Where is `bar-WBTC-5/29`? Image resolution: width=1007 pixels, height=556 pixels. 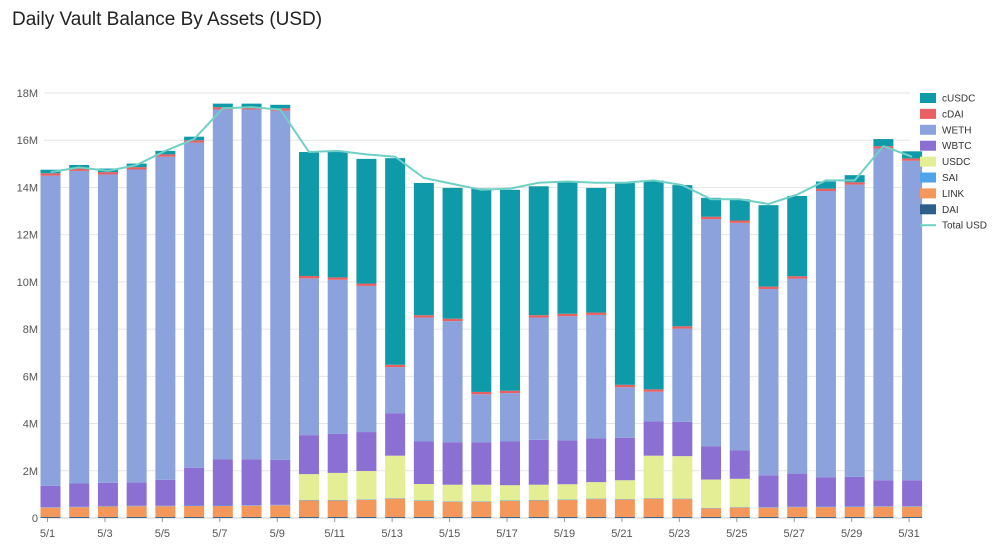
bar-WBTC-5/29 is located at coordinates (854, 491).